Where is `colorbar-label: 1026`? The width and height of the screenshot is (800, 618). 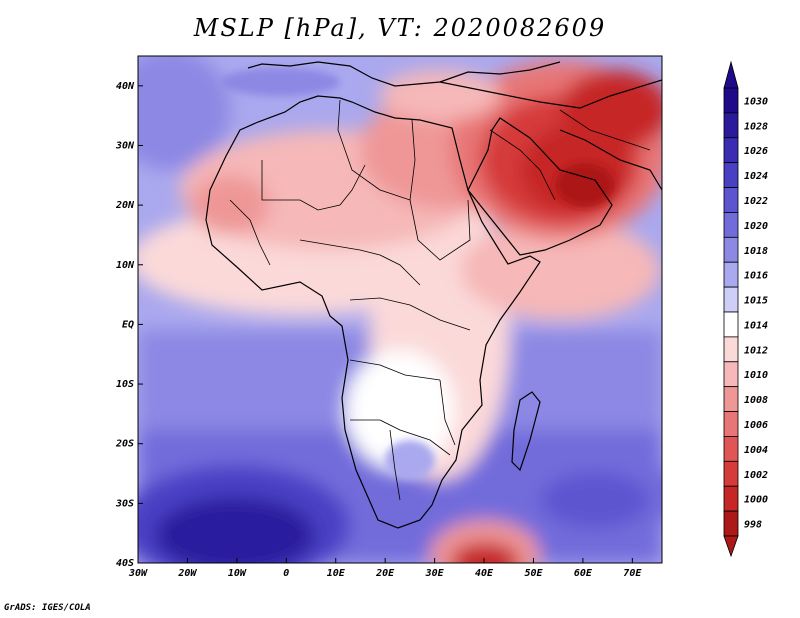 colorbar-label: 1026 is located at coordinates (756, 151).